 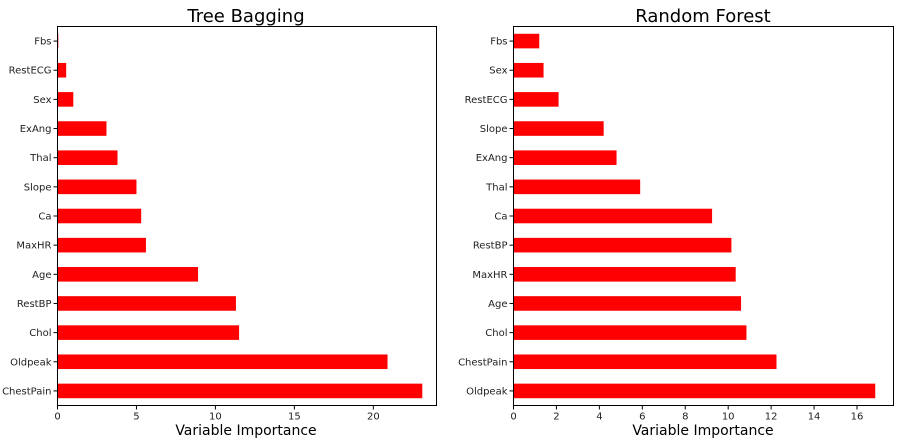 What do you see at coordinates (556, 417) in the screenshot?
I see `x-tick-label: 2` at bounding box center [556, 417].